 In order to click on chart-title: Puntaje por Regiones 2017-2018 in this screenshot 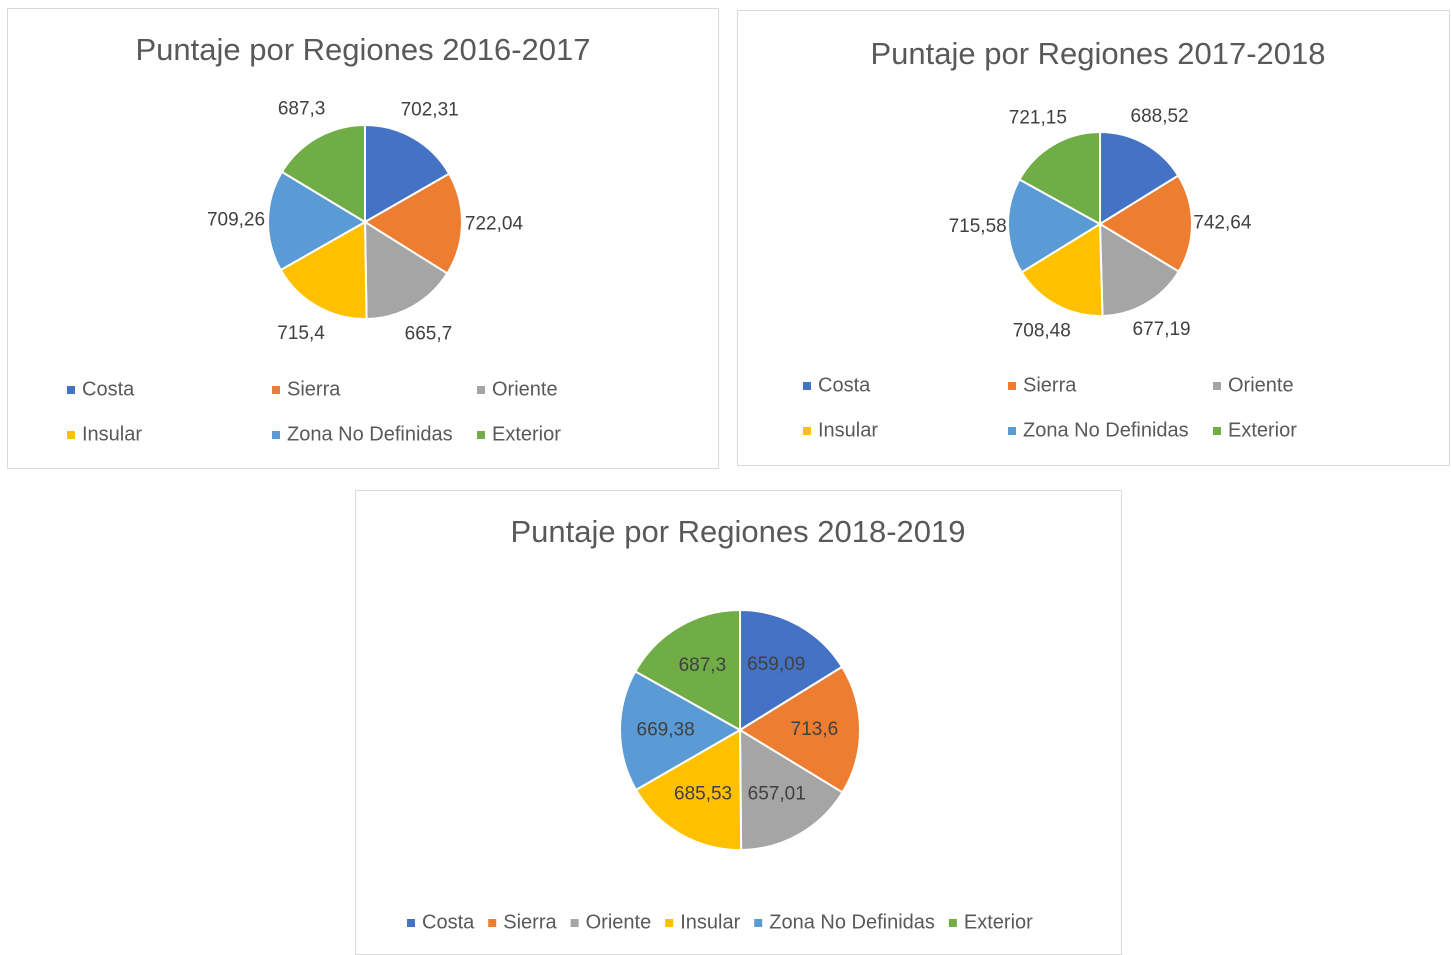, I will do `click(1097, 53)`.